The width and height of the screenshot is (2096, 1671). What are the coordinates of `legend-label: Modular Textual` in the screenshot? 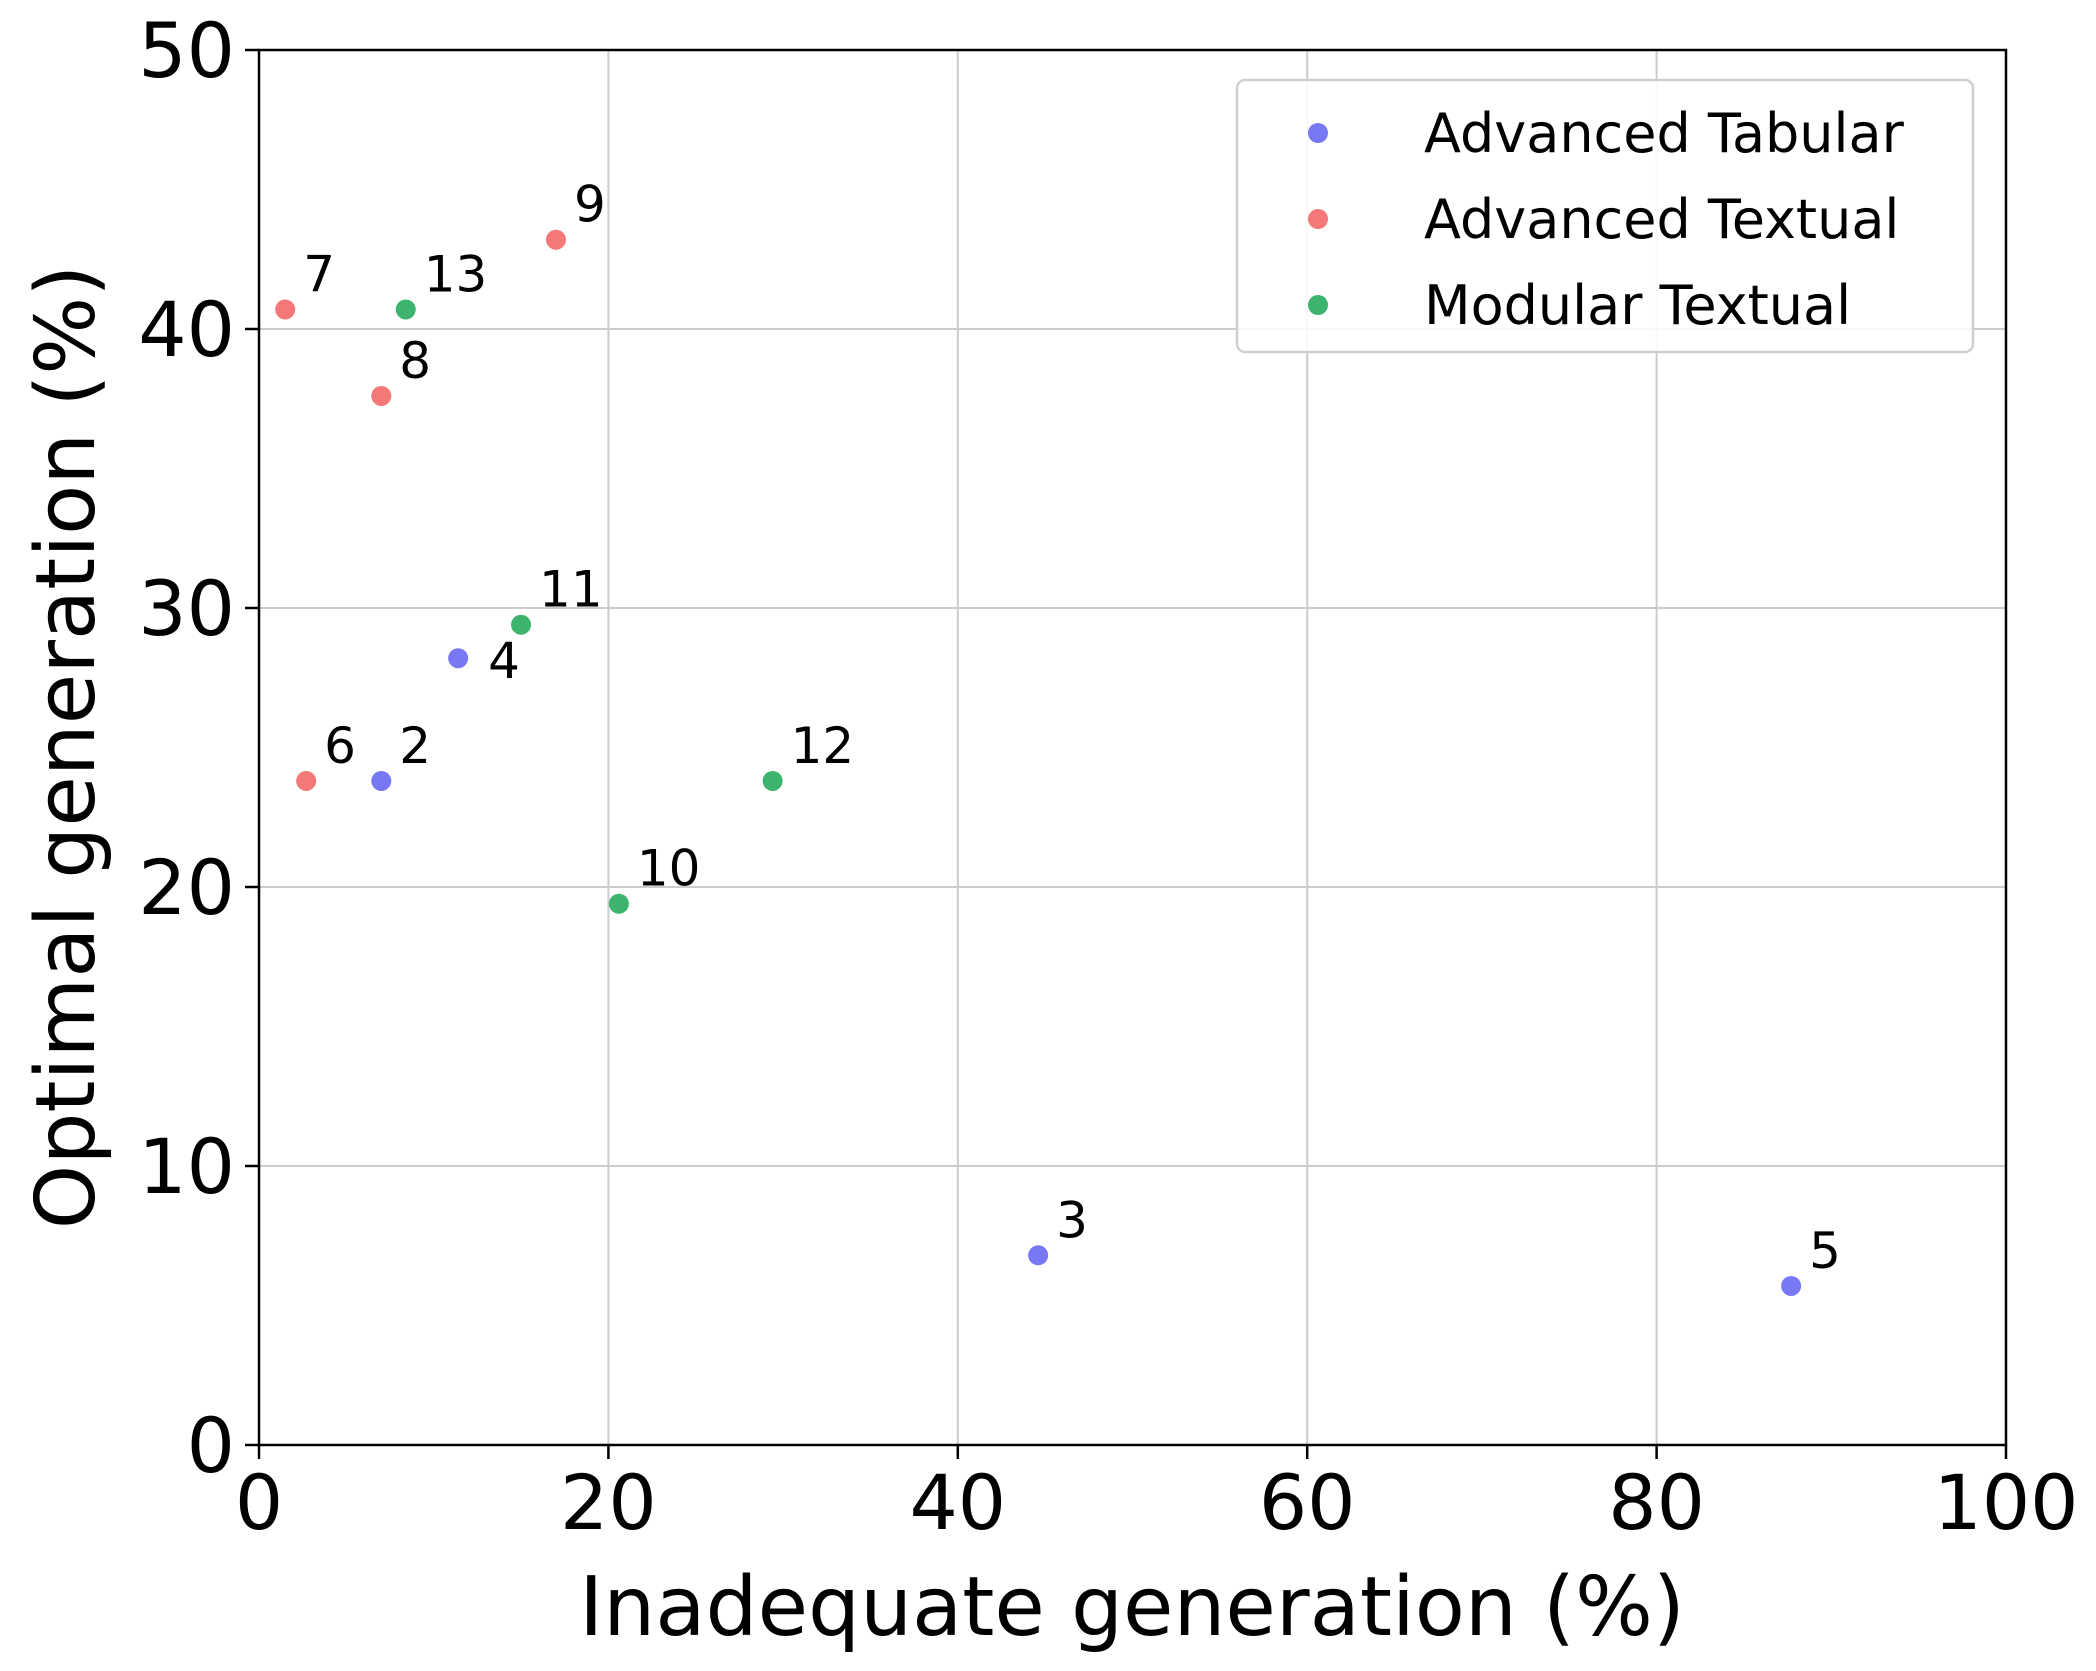 It's located at (1637, 305).